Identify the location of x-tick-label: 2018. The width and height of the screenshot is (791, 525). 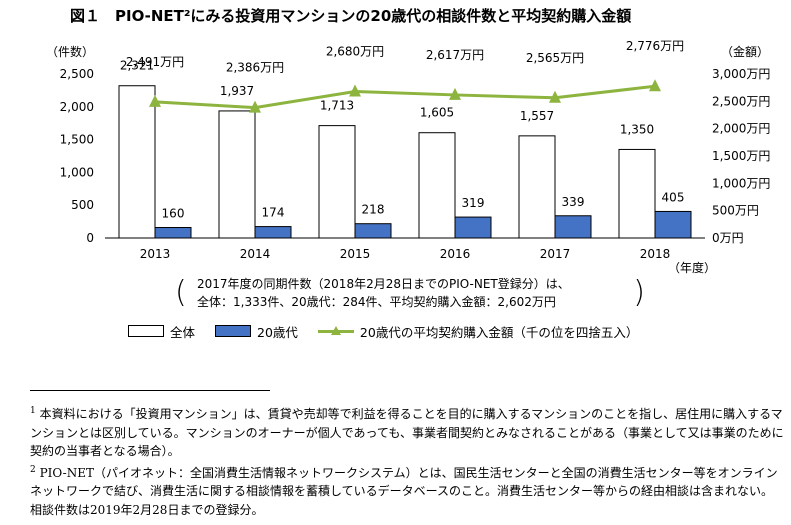
(655, 254).